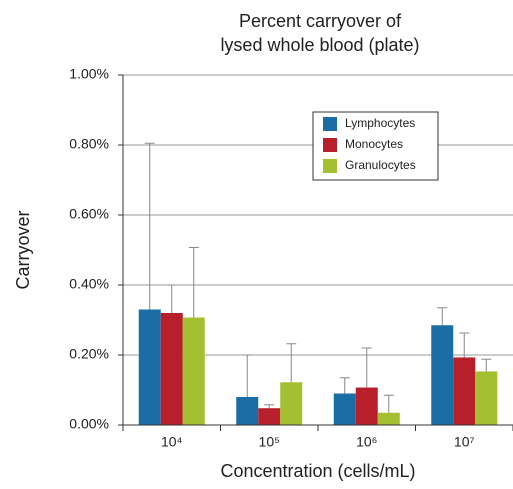 This screenshot has width=513, height=489. I want to click on x-tick-label: 10⁵, so click(269, 442).